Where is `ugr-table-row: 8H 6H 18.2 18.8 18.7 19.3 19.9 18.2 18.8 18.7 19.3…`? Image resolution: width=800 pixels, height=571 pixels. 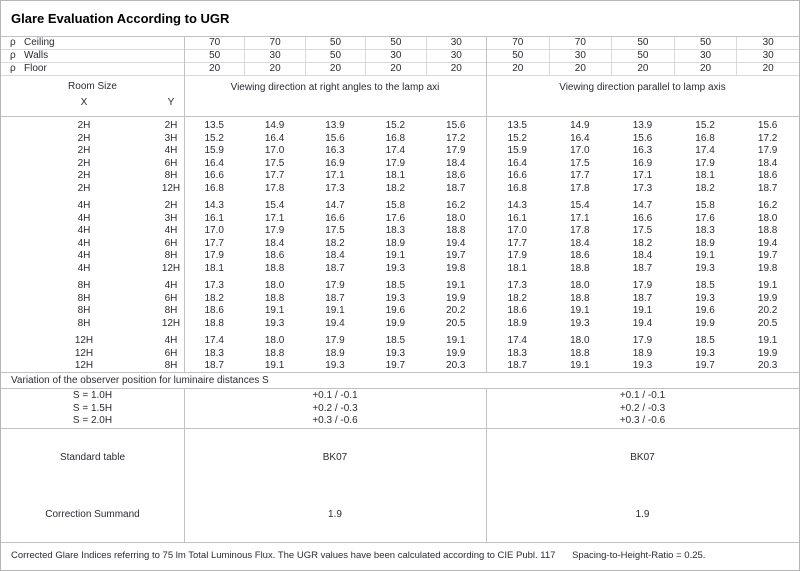
ugr-table-row: 8H 6H 18.2 18.8 18.7 19.3 19.9 18.2 18.8 18.7 19.3… is located at coordinates (400, 299).